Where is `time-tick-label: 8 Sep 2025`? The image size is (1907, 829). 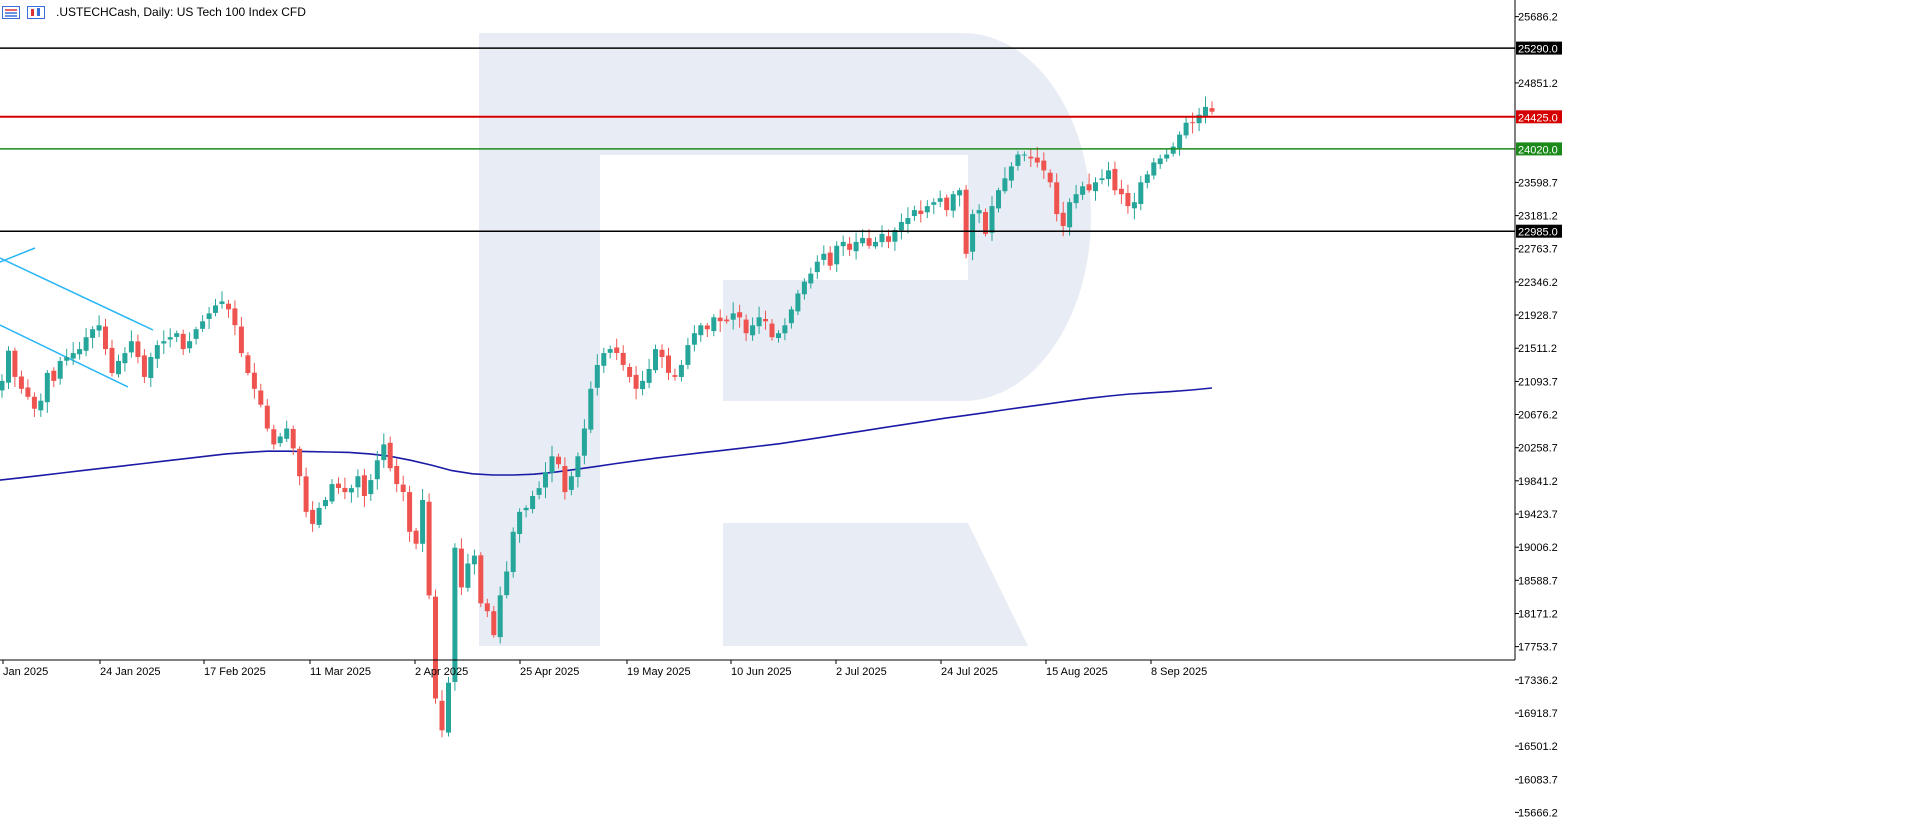
time-tick-label: 8 Sep 2025 is located at coordinates (1179, 672).